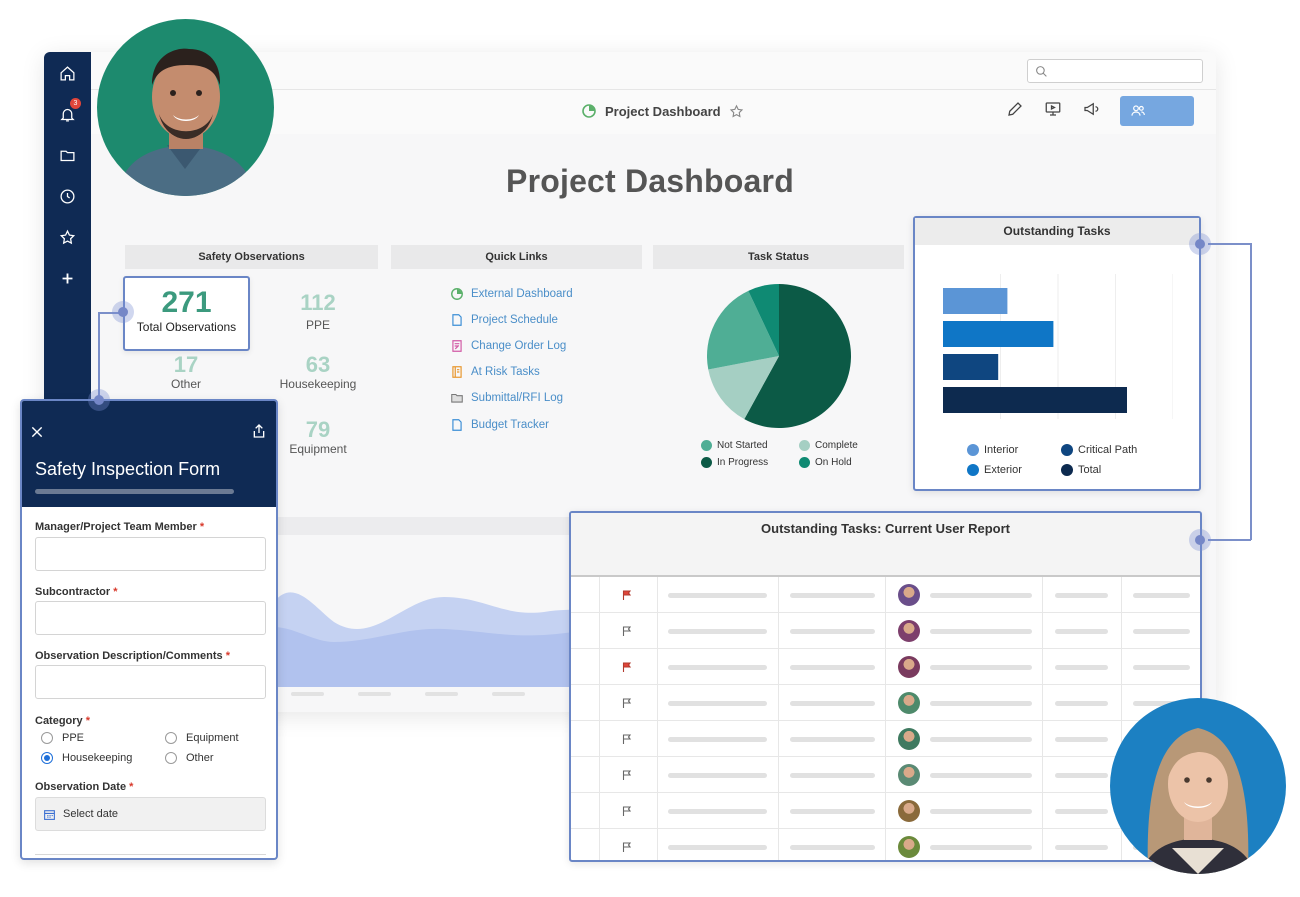 The height and width of the screenshot is (897, 1300). I want to click on search-input, so click(1115, 71).